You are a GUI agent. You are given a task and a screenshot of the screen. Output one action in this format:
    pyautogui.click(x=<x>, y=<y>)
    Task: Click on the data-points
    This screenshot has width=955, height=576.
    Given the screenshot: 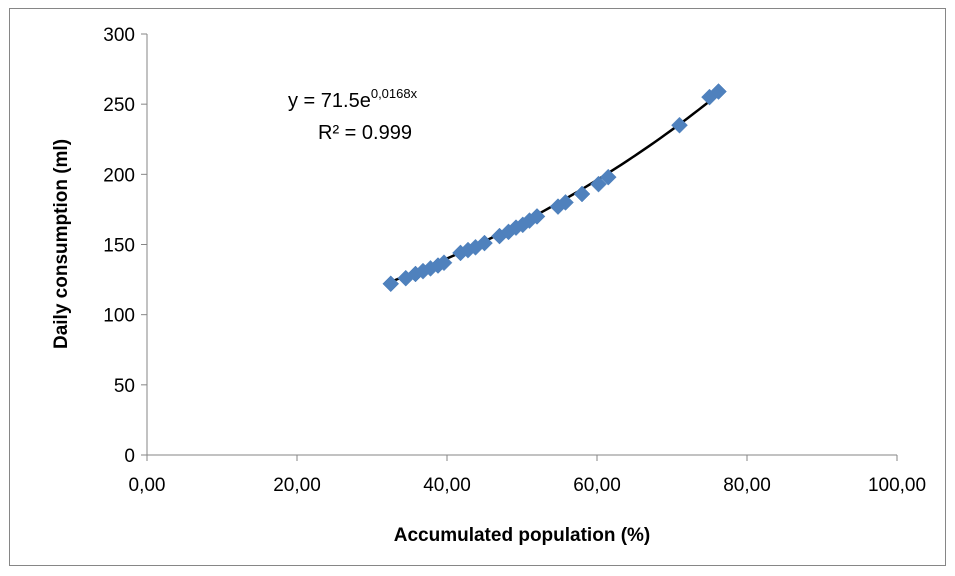 What is the action you would take?
    pyautogui.click(x=554, y=188)
    